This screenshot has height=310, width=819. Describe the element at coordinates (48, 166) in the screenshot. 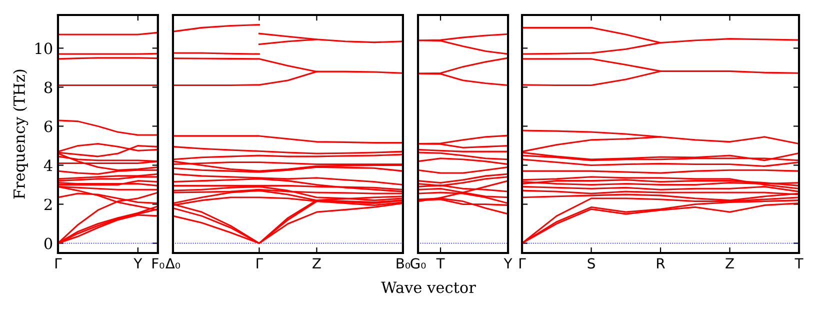

I see `y-tick-label: 4` at that location.